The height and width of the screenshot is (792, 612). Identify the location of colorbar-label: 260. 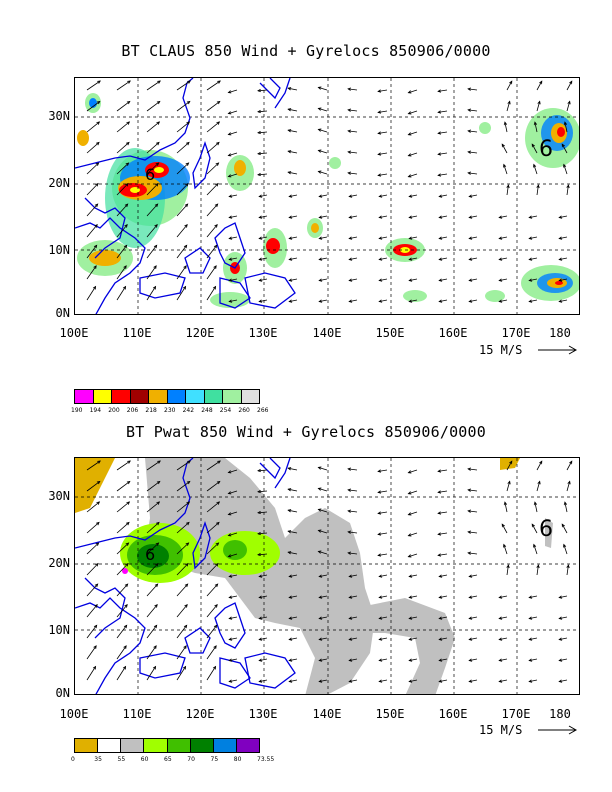
(244, 410).